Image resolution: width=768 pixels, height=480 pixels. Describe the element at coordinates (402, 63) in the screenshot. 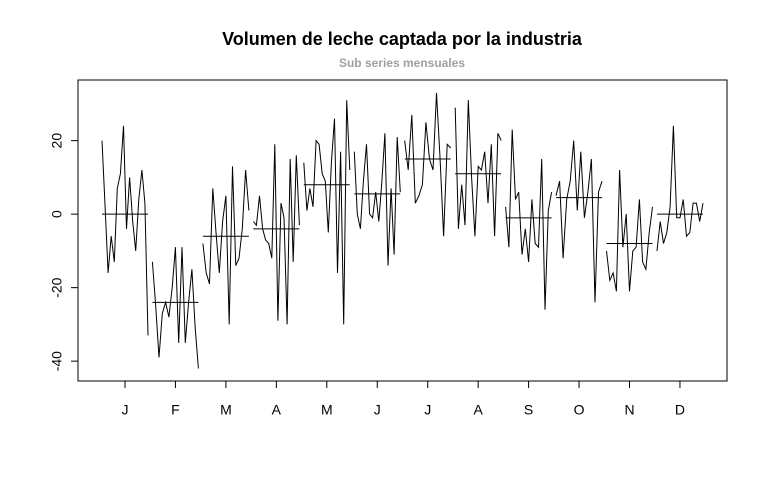

I see `chart-subtitle: Sub series mensuales` at that location.